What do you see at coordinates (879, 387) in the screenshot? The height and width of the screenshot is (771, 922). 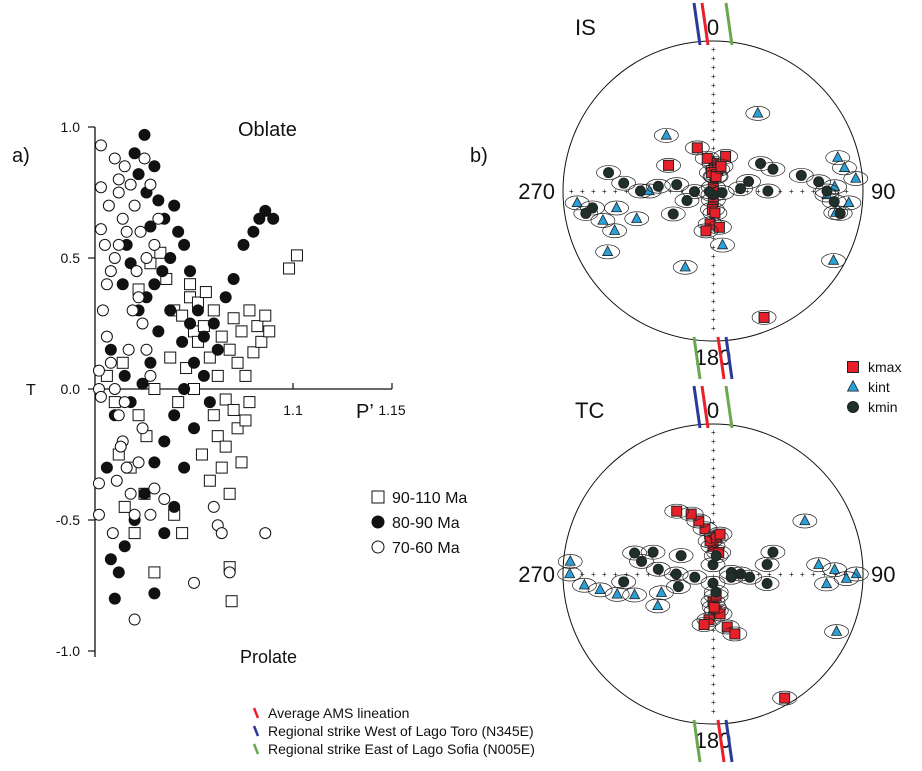 I see `legend-label: kint` at bounding box center [879, 387].